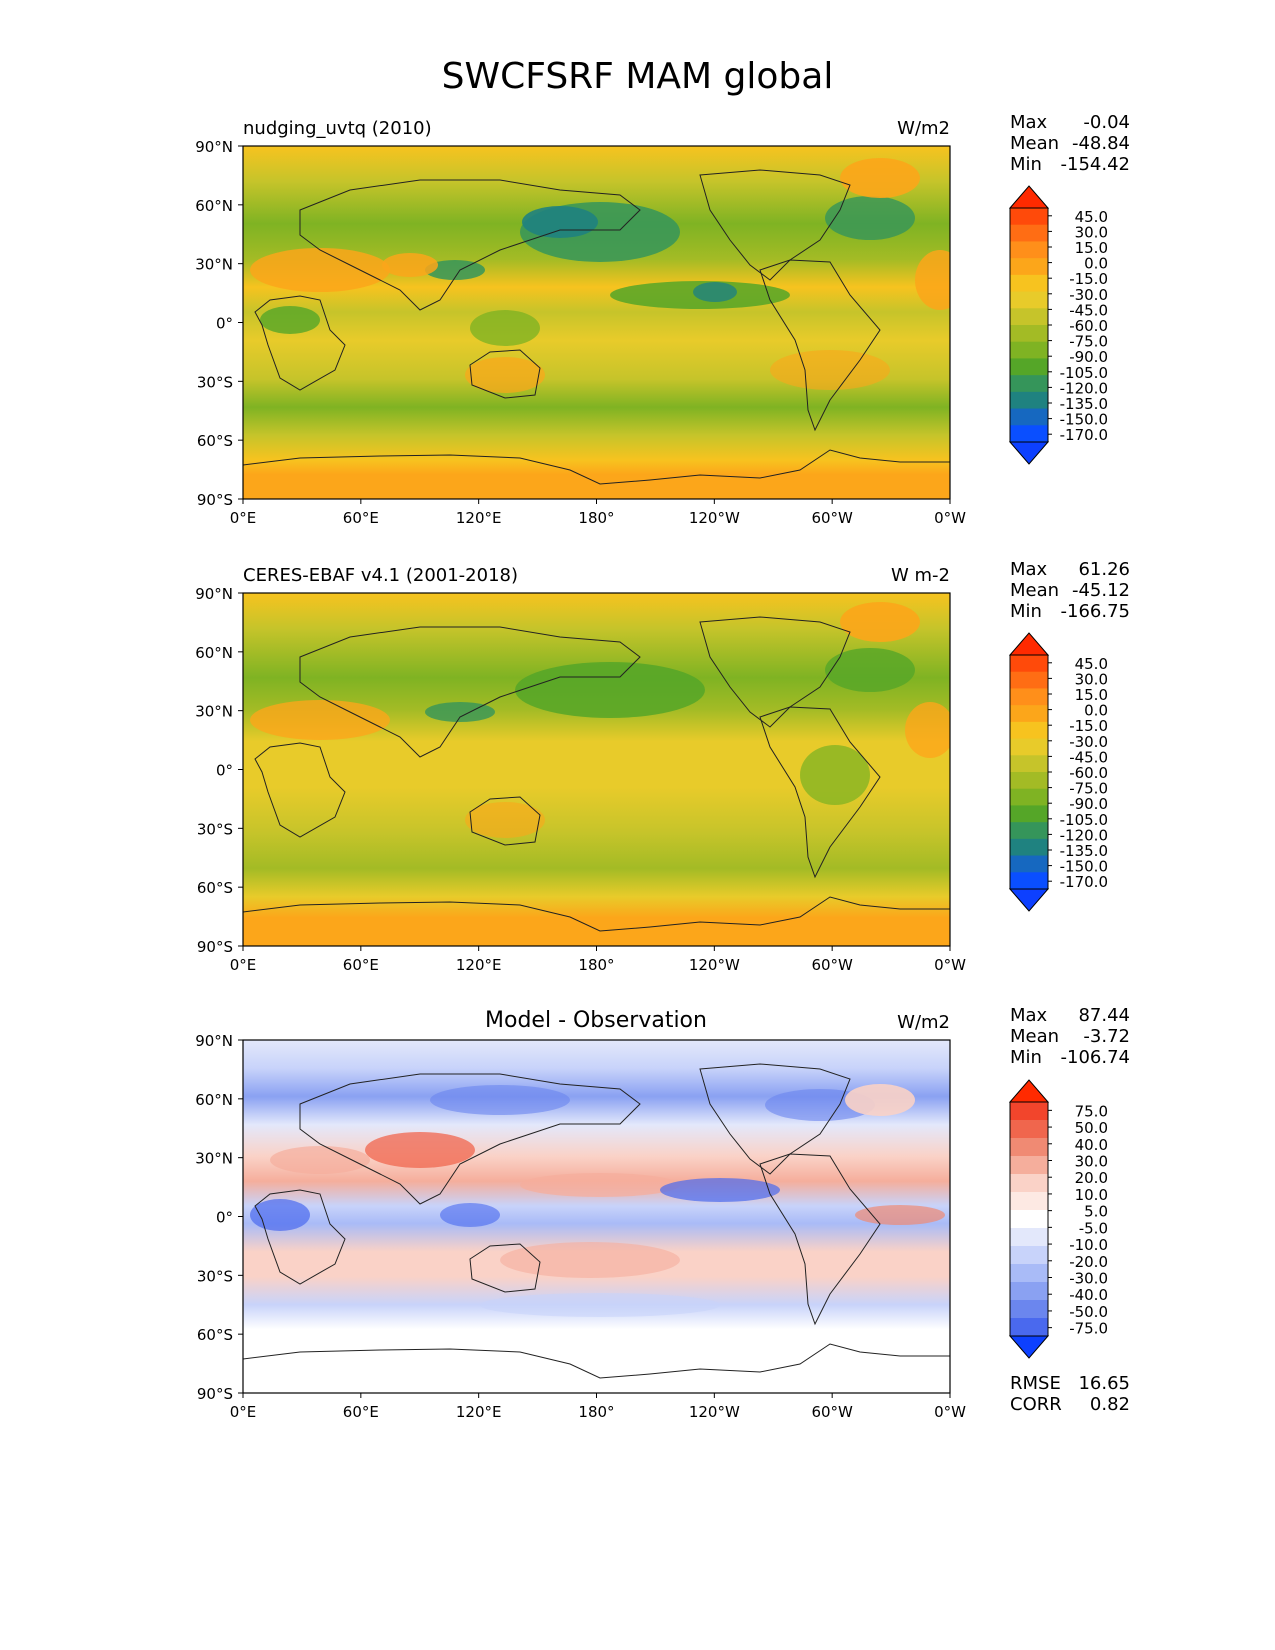 The height and width of the screenshot is (1650, 1275). Describe the element at coordinates (1096, 1212) in the screenshot. I see `colorbar-label: 5.0` at that location.